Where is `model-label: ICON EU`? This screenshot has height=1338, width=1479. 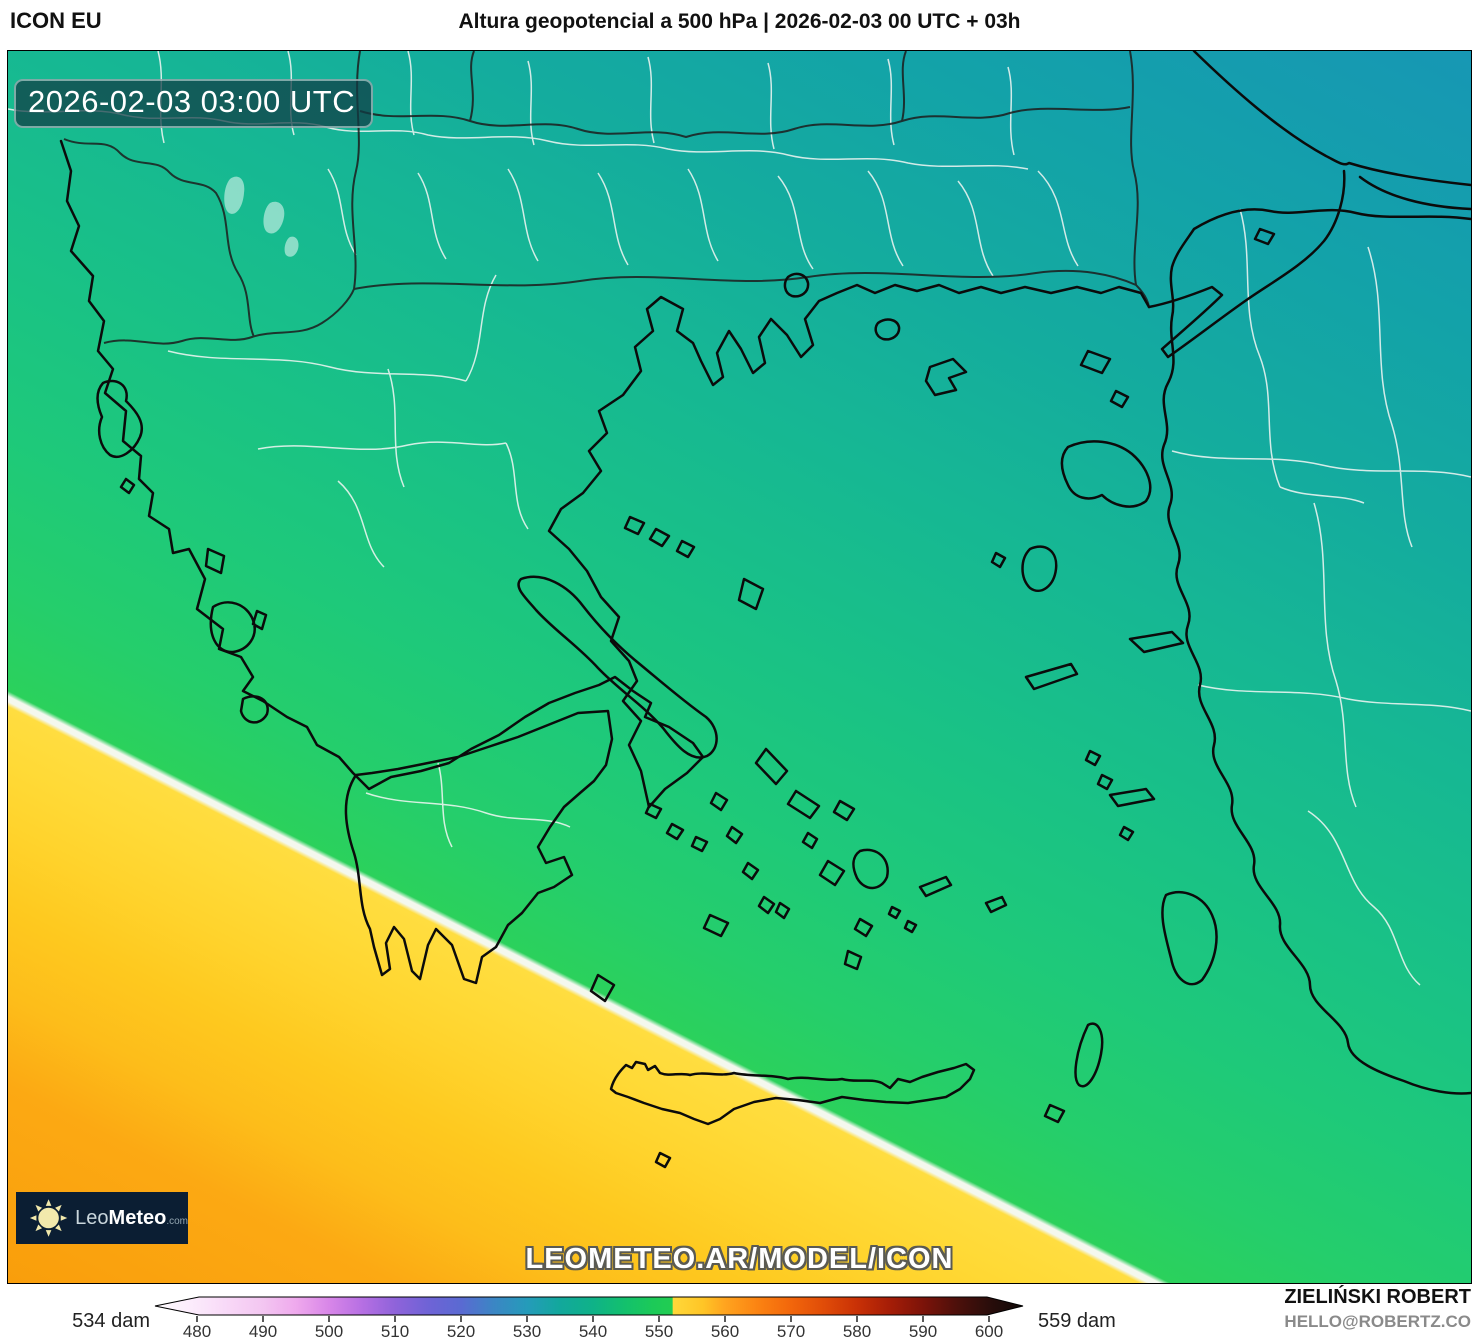
model-label: ICON EU is located at coordinates (56, 20).